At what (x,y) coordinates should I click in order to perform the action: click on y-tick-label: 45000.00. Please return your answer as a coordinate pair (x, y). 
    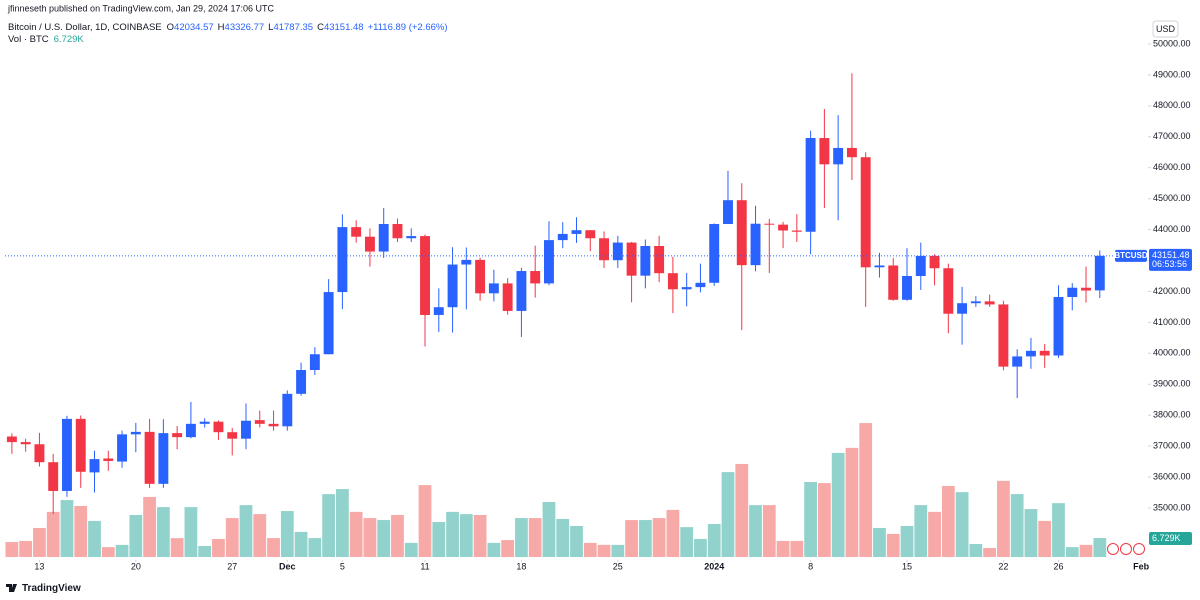
    Looking at the image, I should click on (1172, 198).